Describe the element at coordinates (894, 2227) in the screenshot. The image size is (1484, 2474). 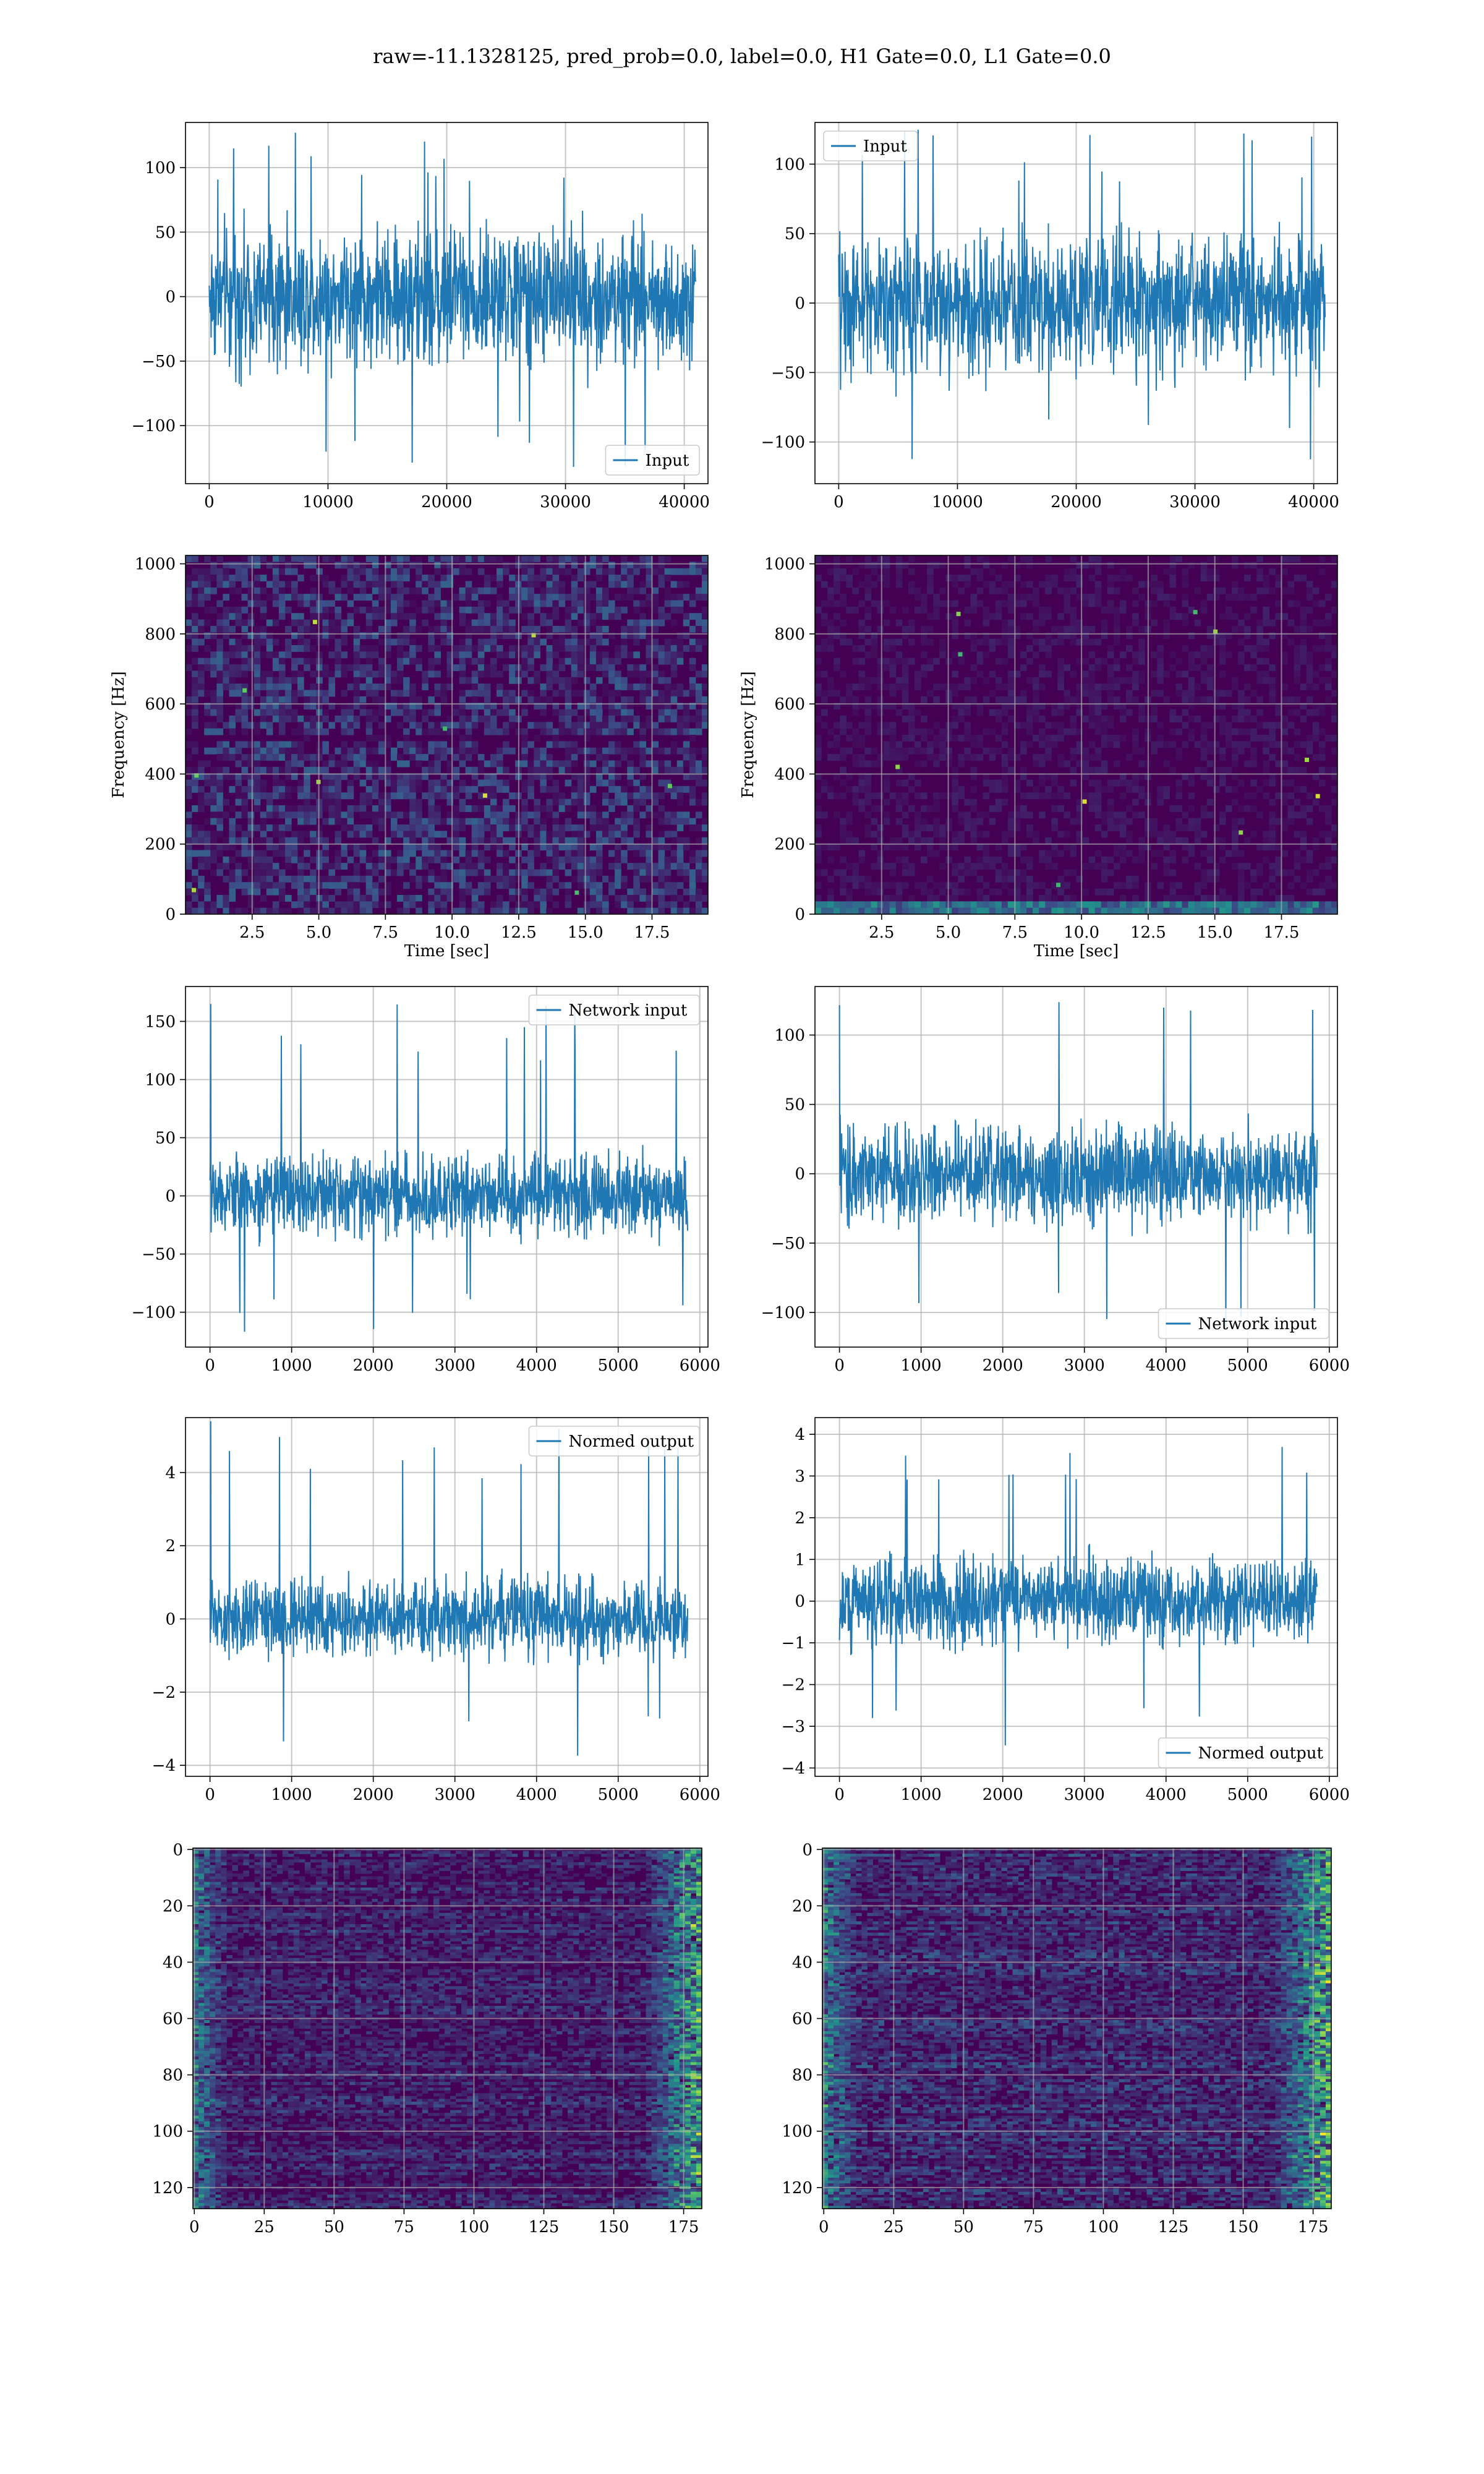
I see `x-tick-label: 25` at that location.